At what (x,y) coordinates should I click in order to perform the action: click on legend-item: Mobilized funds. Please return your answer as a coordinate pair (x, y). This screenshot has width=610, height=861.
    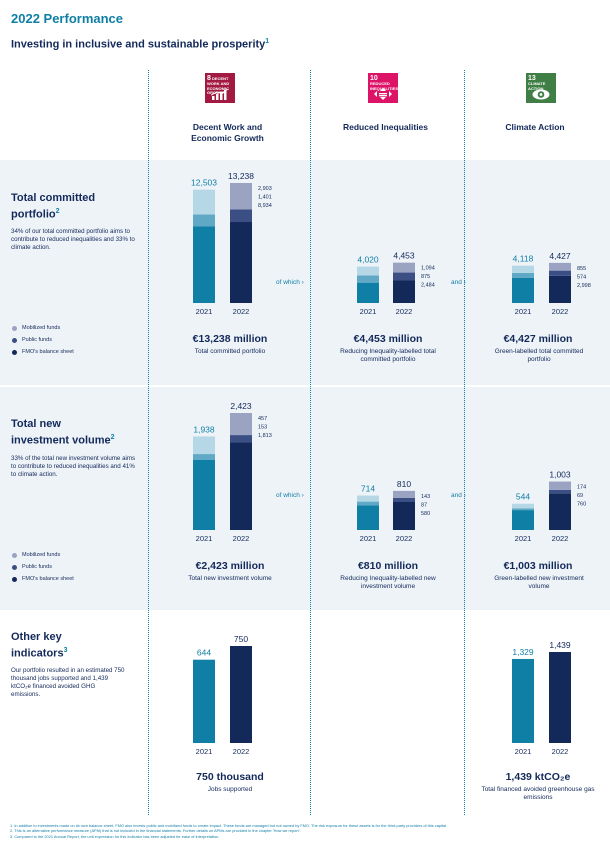
    Looking at the image, I should click on (43, 555).